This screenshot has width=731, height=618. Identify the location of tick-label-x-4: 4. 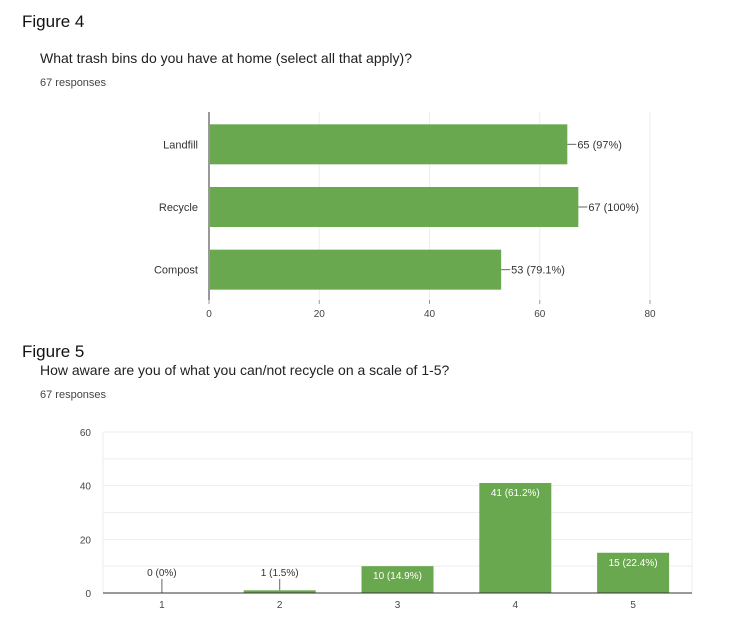
(516, 605).